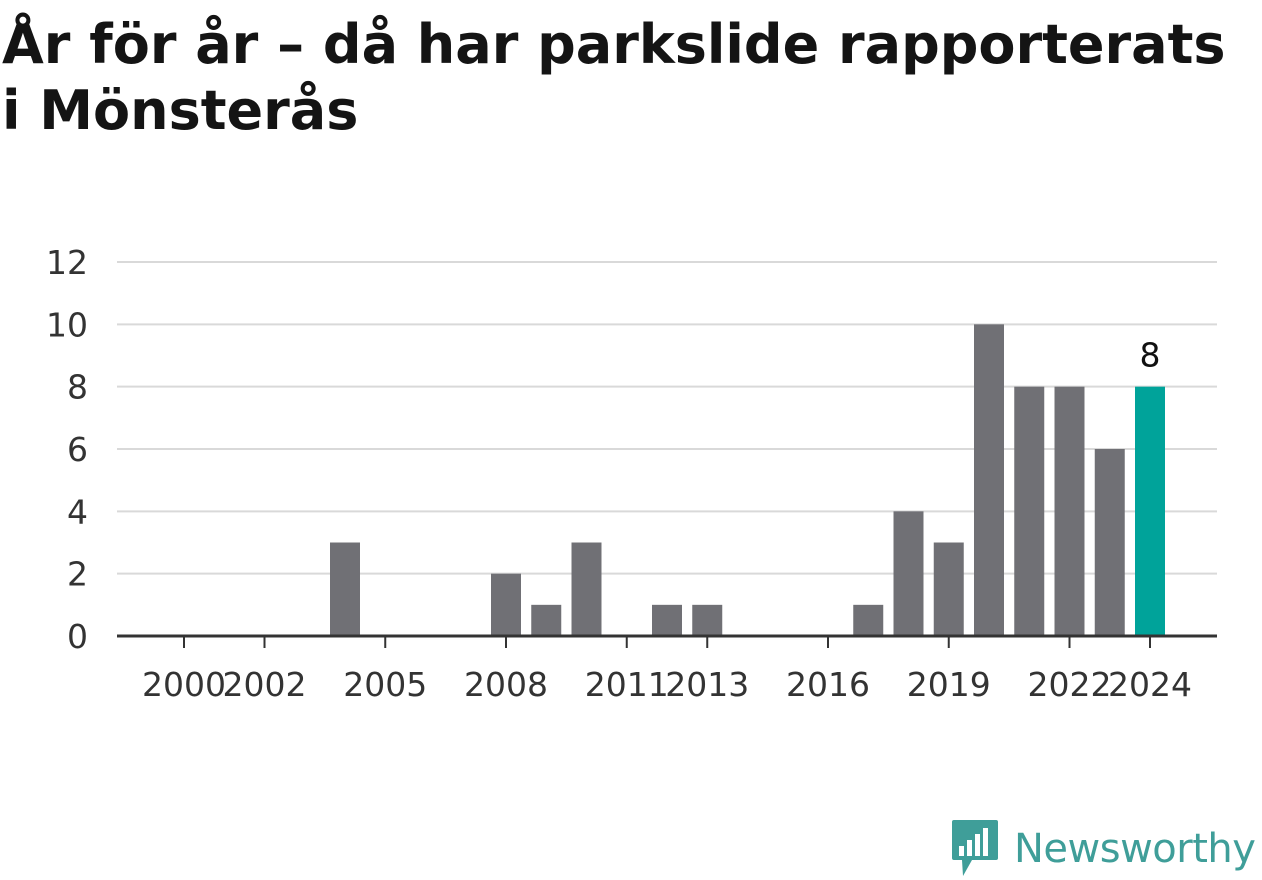 The height and width of the screenshot is (880, 1262). Describe the element at coordinates (949, 684) in the screenshot. I see `x-tick-label: 2019` at that location.